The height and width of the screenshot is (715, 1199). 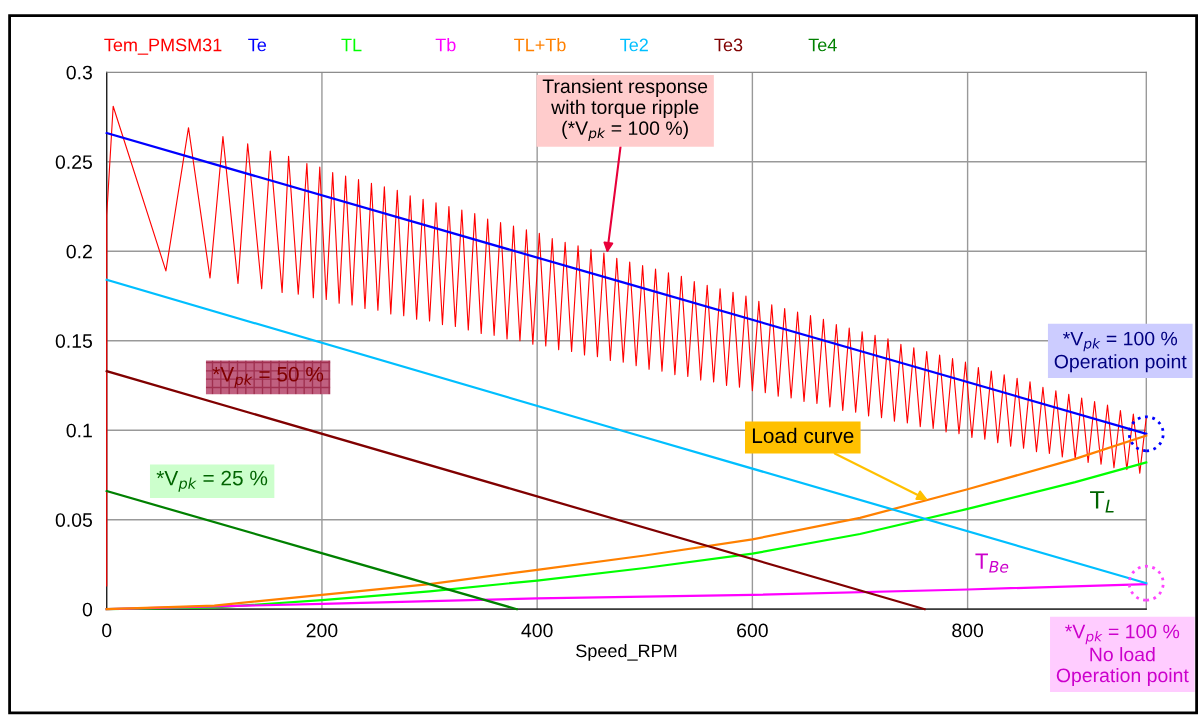 What do you see at coordinates (257, 45) in the screenshot?
I see `text: Te` at bounding box center [257, 45].